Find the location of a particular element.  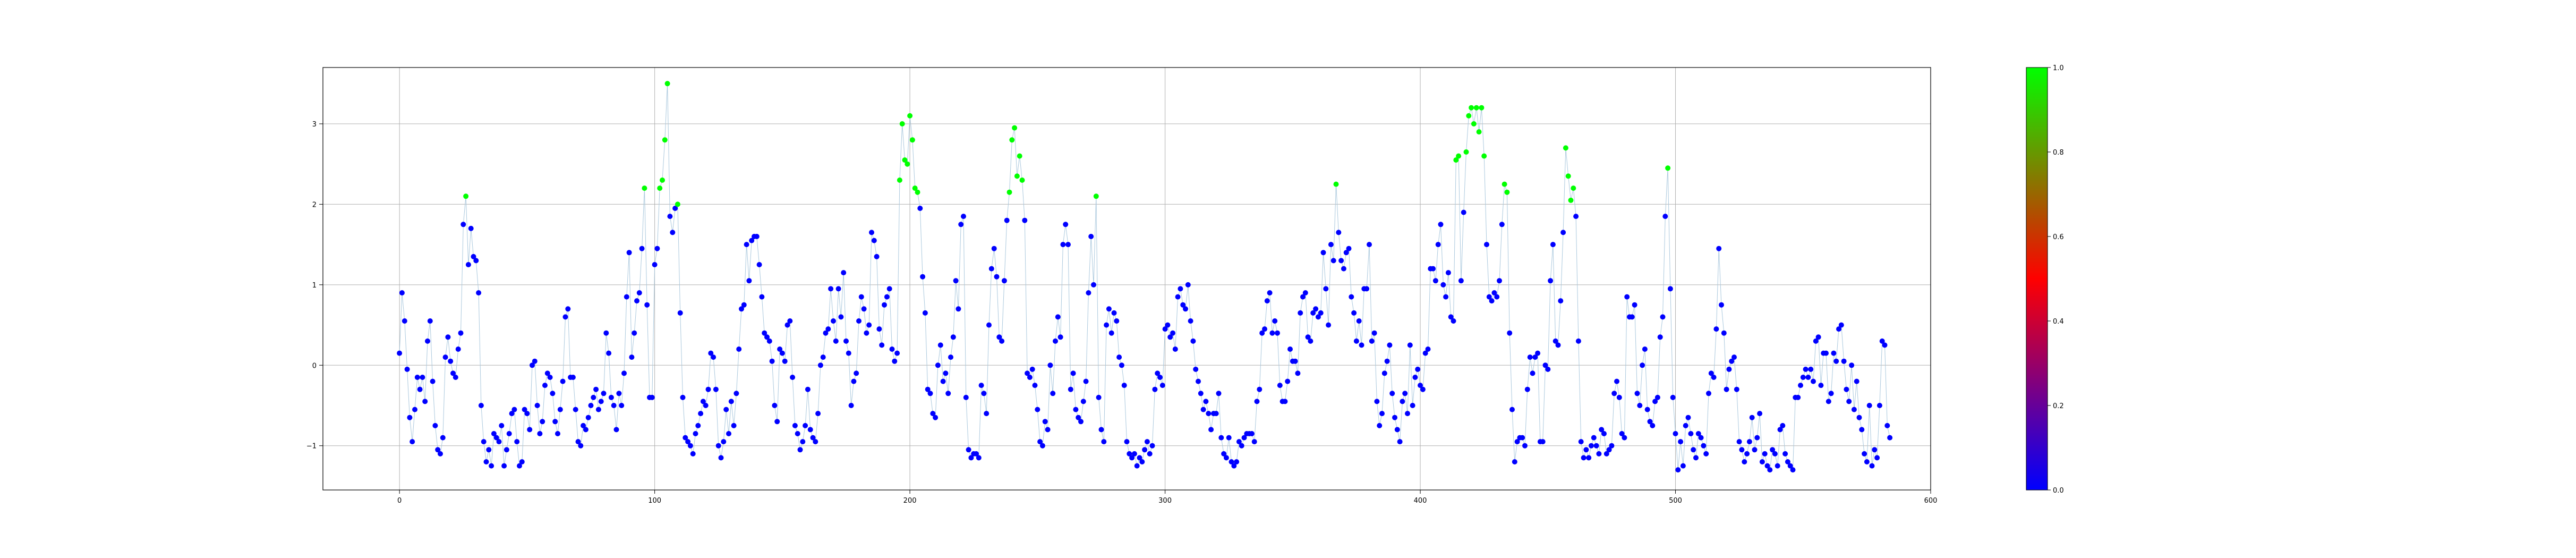

colorbar-ticks: 0.0 0.2 0.4 0.6 0.8 1.0 is located at coordinates (2056, 280).